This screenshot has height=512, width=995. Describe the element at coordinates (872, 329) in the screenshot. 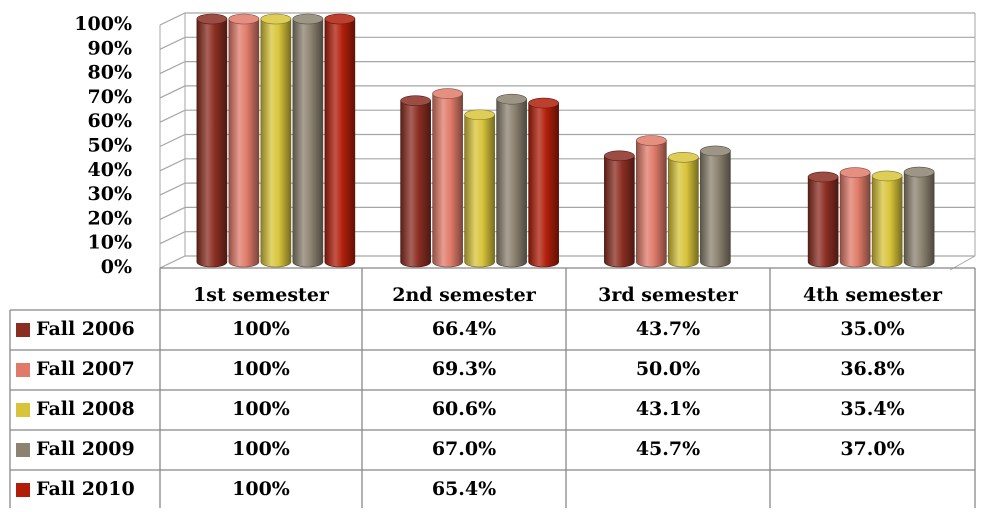

I see `table-cell: 35.0%` at that location.